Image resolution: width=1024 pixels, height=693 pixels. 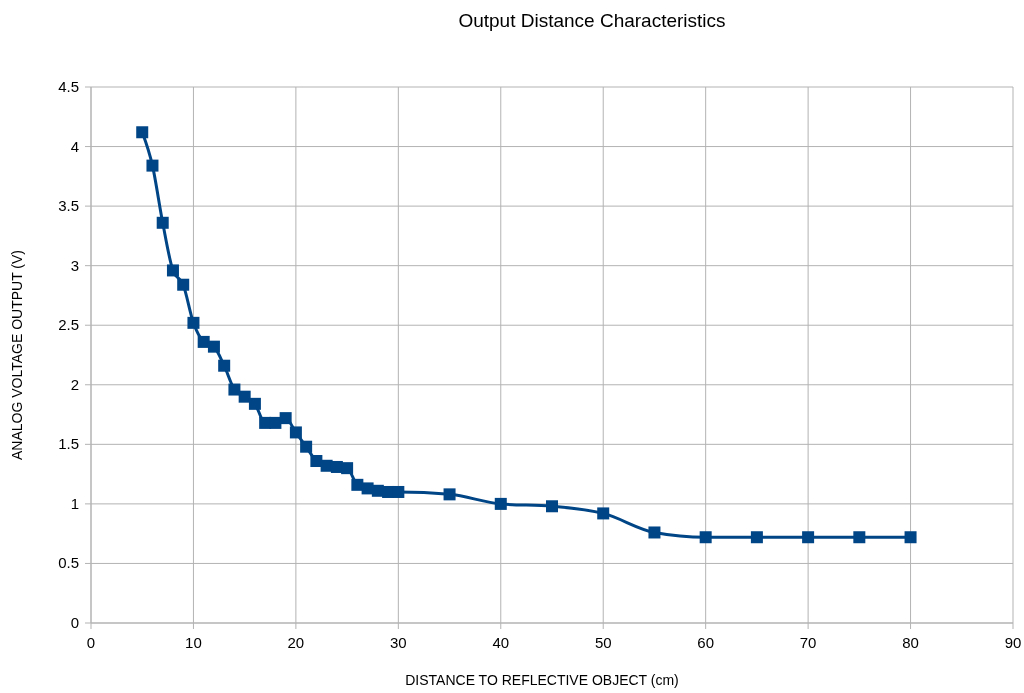 I want to click on x-tick-label: 20, so click(x=296, y=642).